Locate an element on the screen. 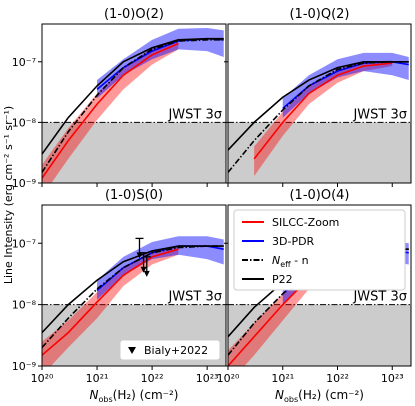  panel-title: (1-0)O(2) is located at coordinates (134, 14).